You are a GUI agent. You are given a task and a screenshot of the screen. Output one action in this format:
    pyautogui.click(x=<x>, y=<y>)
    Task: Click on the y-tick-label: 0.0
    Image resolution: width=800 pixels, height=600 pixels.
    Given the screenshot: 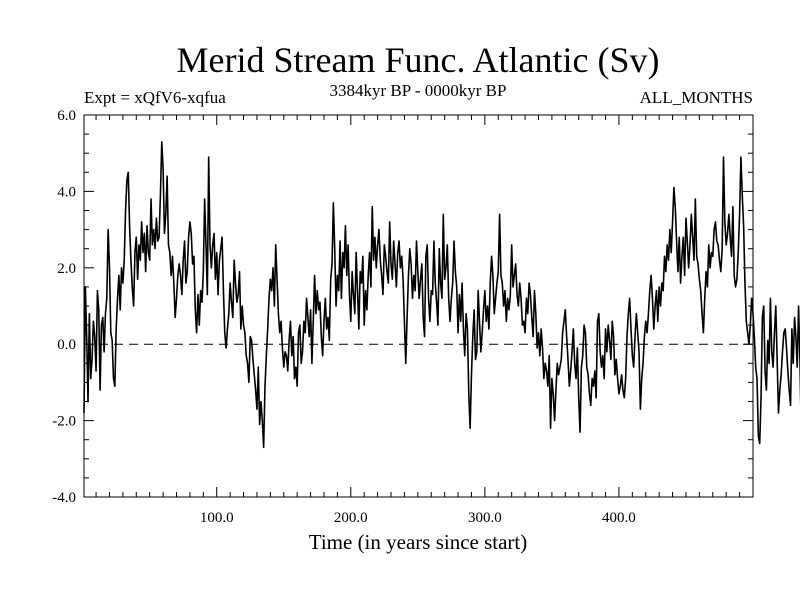 What is the action you would take?
    pyautogui.click(x=66, y=345)
    